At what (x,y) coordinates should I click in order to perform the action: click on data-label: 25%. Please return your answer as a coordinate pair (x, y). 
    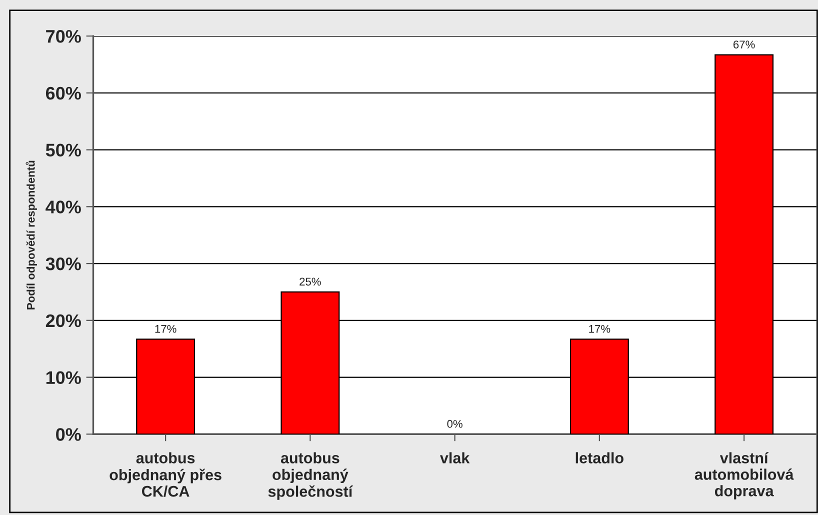
    Looking at the image, I should click on (310, 282).